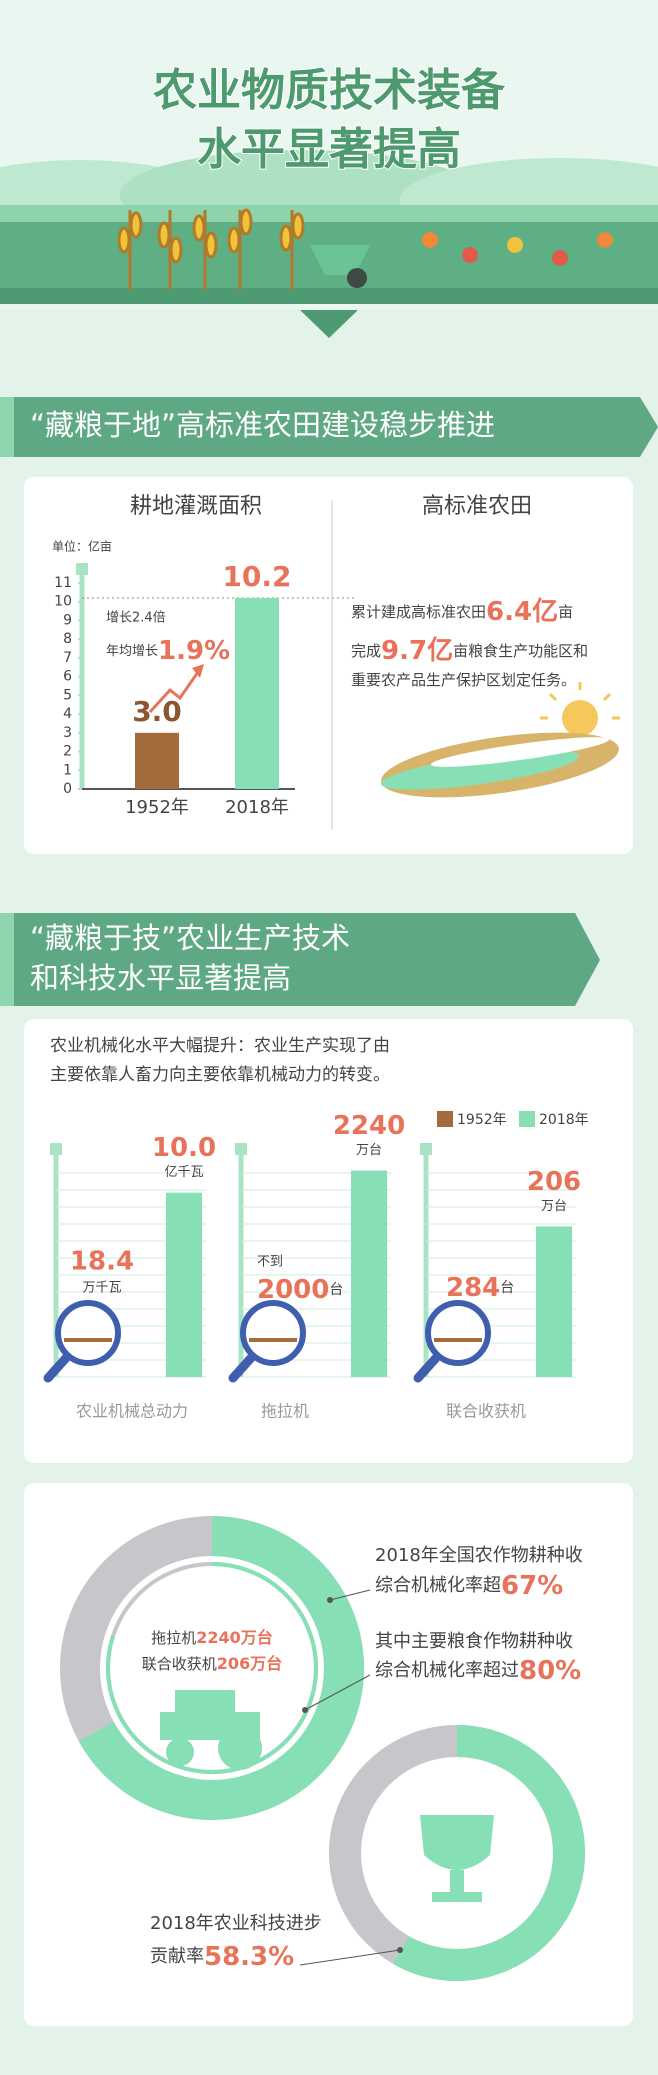 The image size is (658, 2075). What do you see at coordinates (101, 1288) in the screenshot?
I see `unit-label: 万千瓦` at bounding box center [101, 1288].